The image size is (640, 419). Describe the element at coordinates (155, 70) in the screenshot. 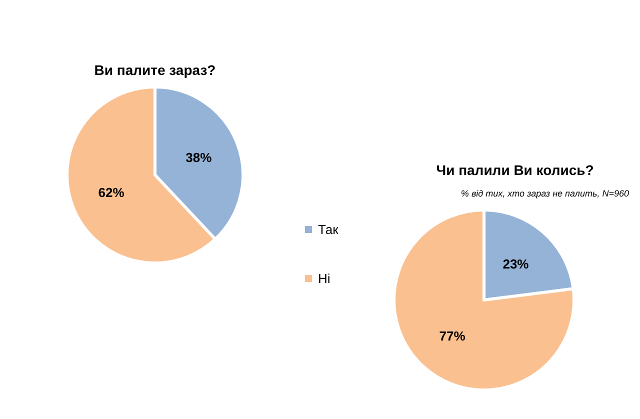

I see `chart-title: Ви палите зараз?` at that location.